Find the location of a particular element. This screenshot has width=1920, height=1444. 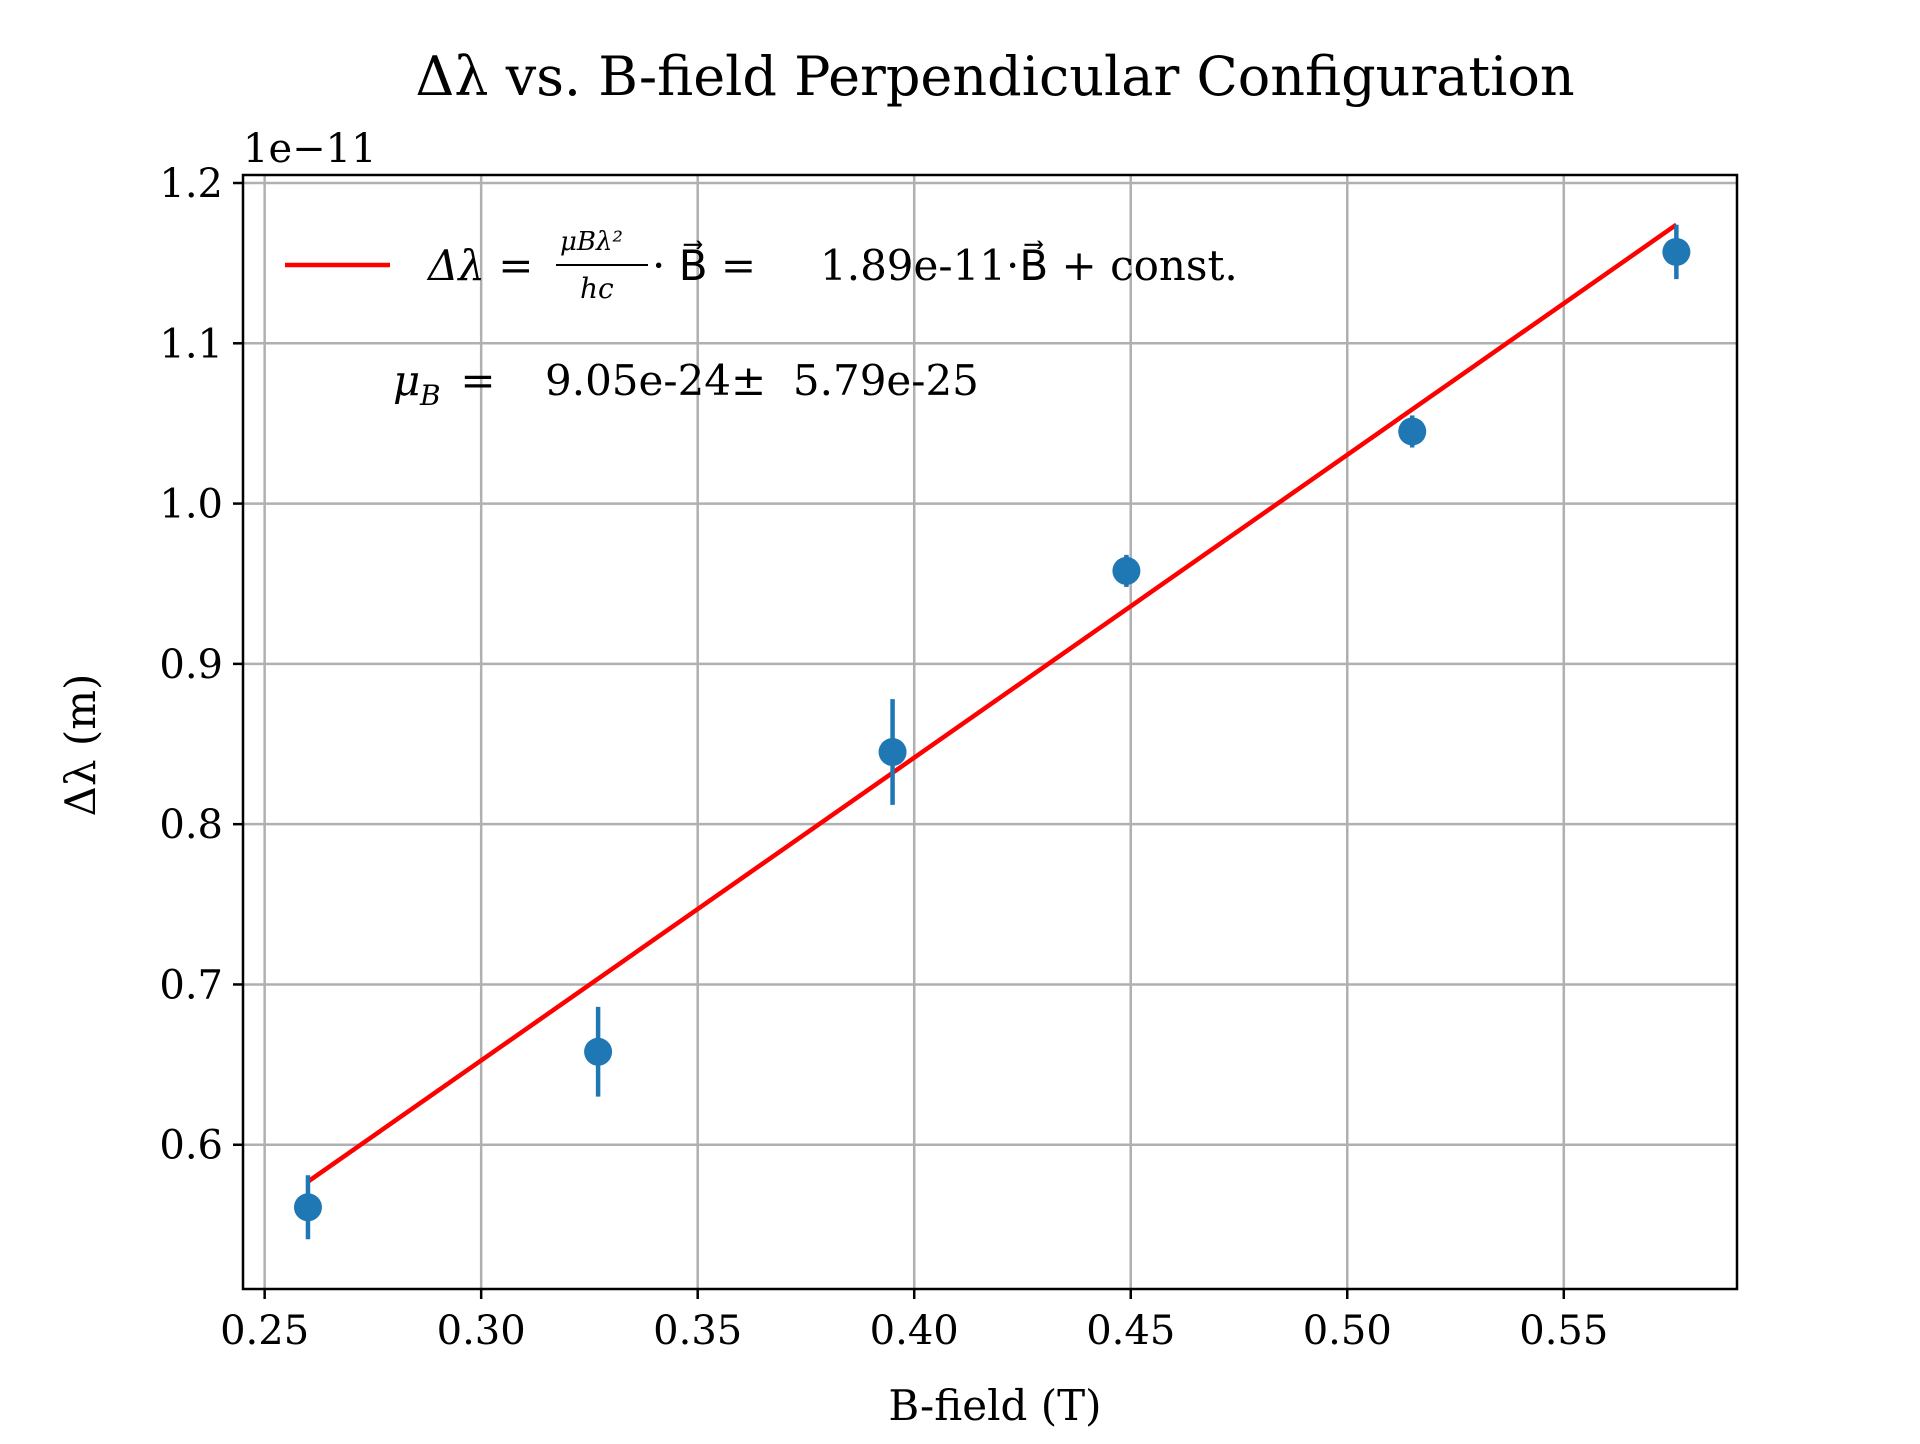

mu-equals: = is located at coordinates (484, 380).